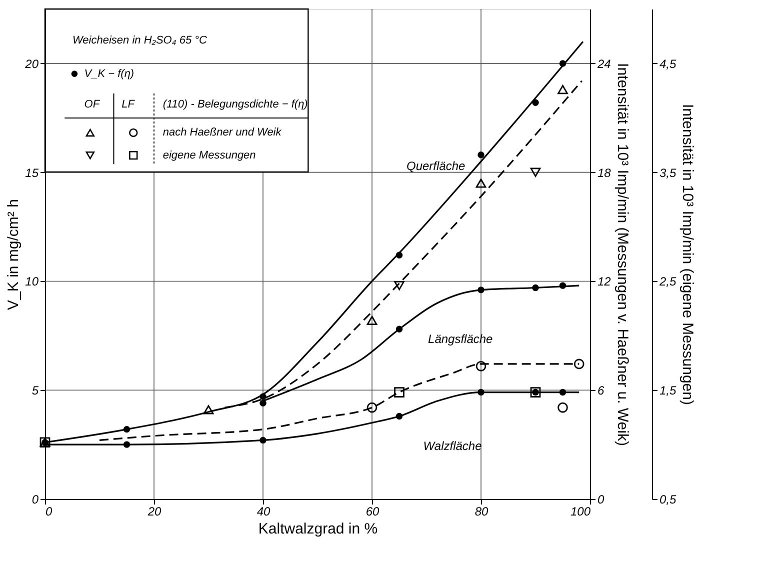  I want to click on y3-tick-label: 4,5, so click(668, 63).